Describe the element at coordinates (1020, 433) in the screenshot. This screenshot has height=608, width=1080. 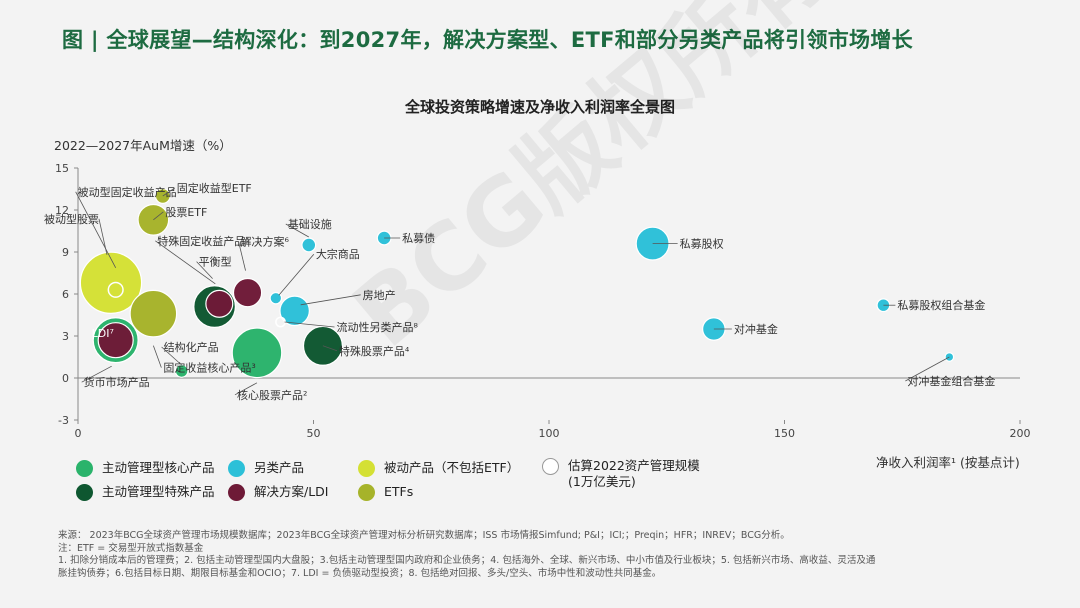
I see `x-tick-label: 200` at that location.